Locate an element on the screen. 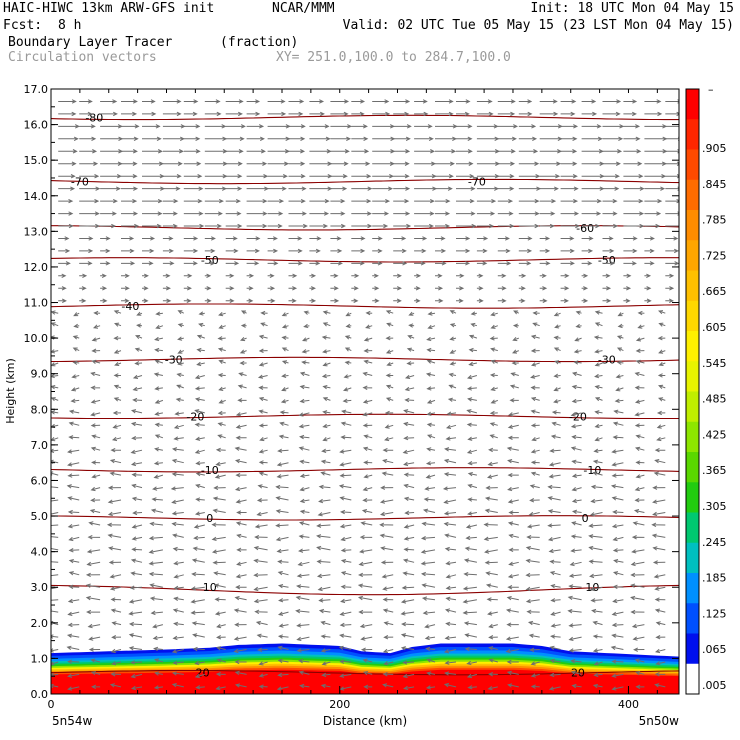  vector-label: Circulation vectors is located at coordinates (82, 57).